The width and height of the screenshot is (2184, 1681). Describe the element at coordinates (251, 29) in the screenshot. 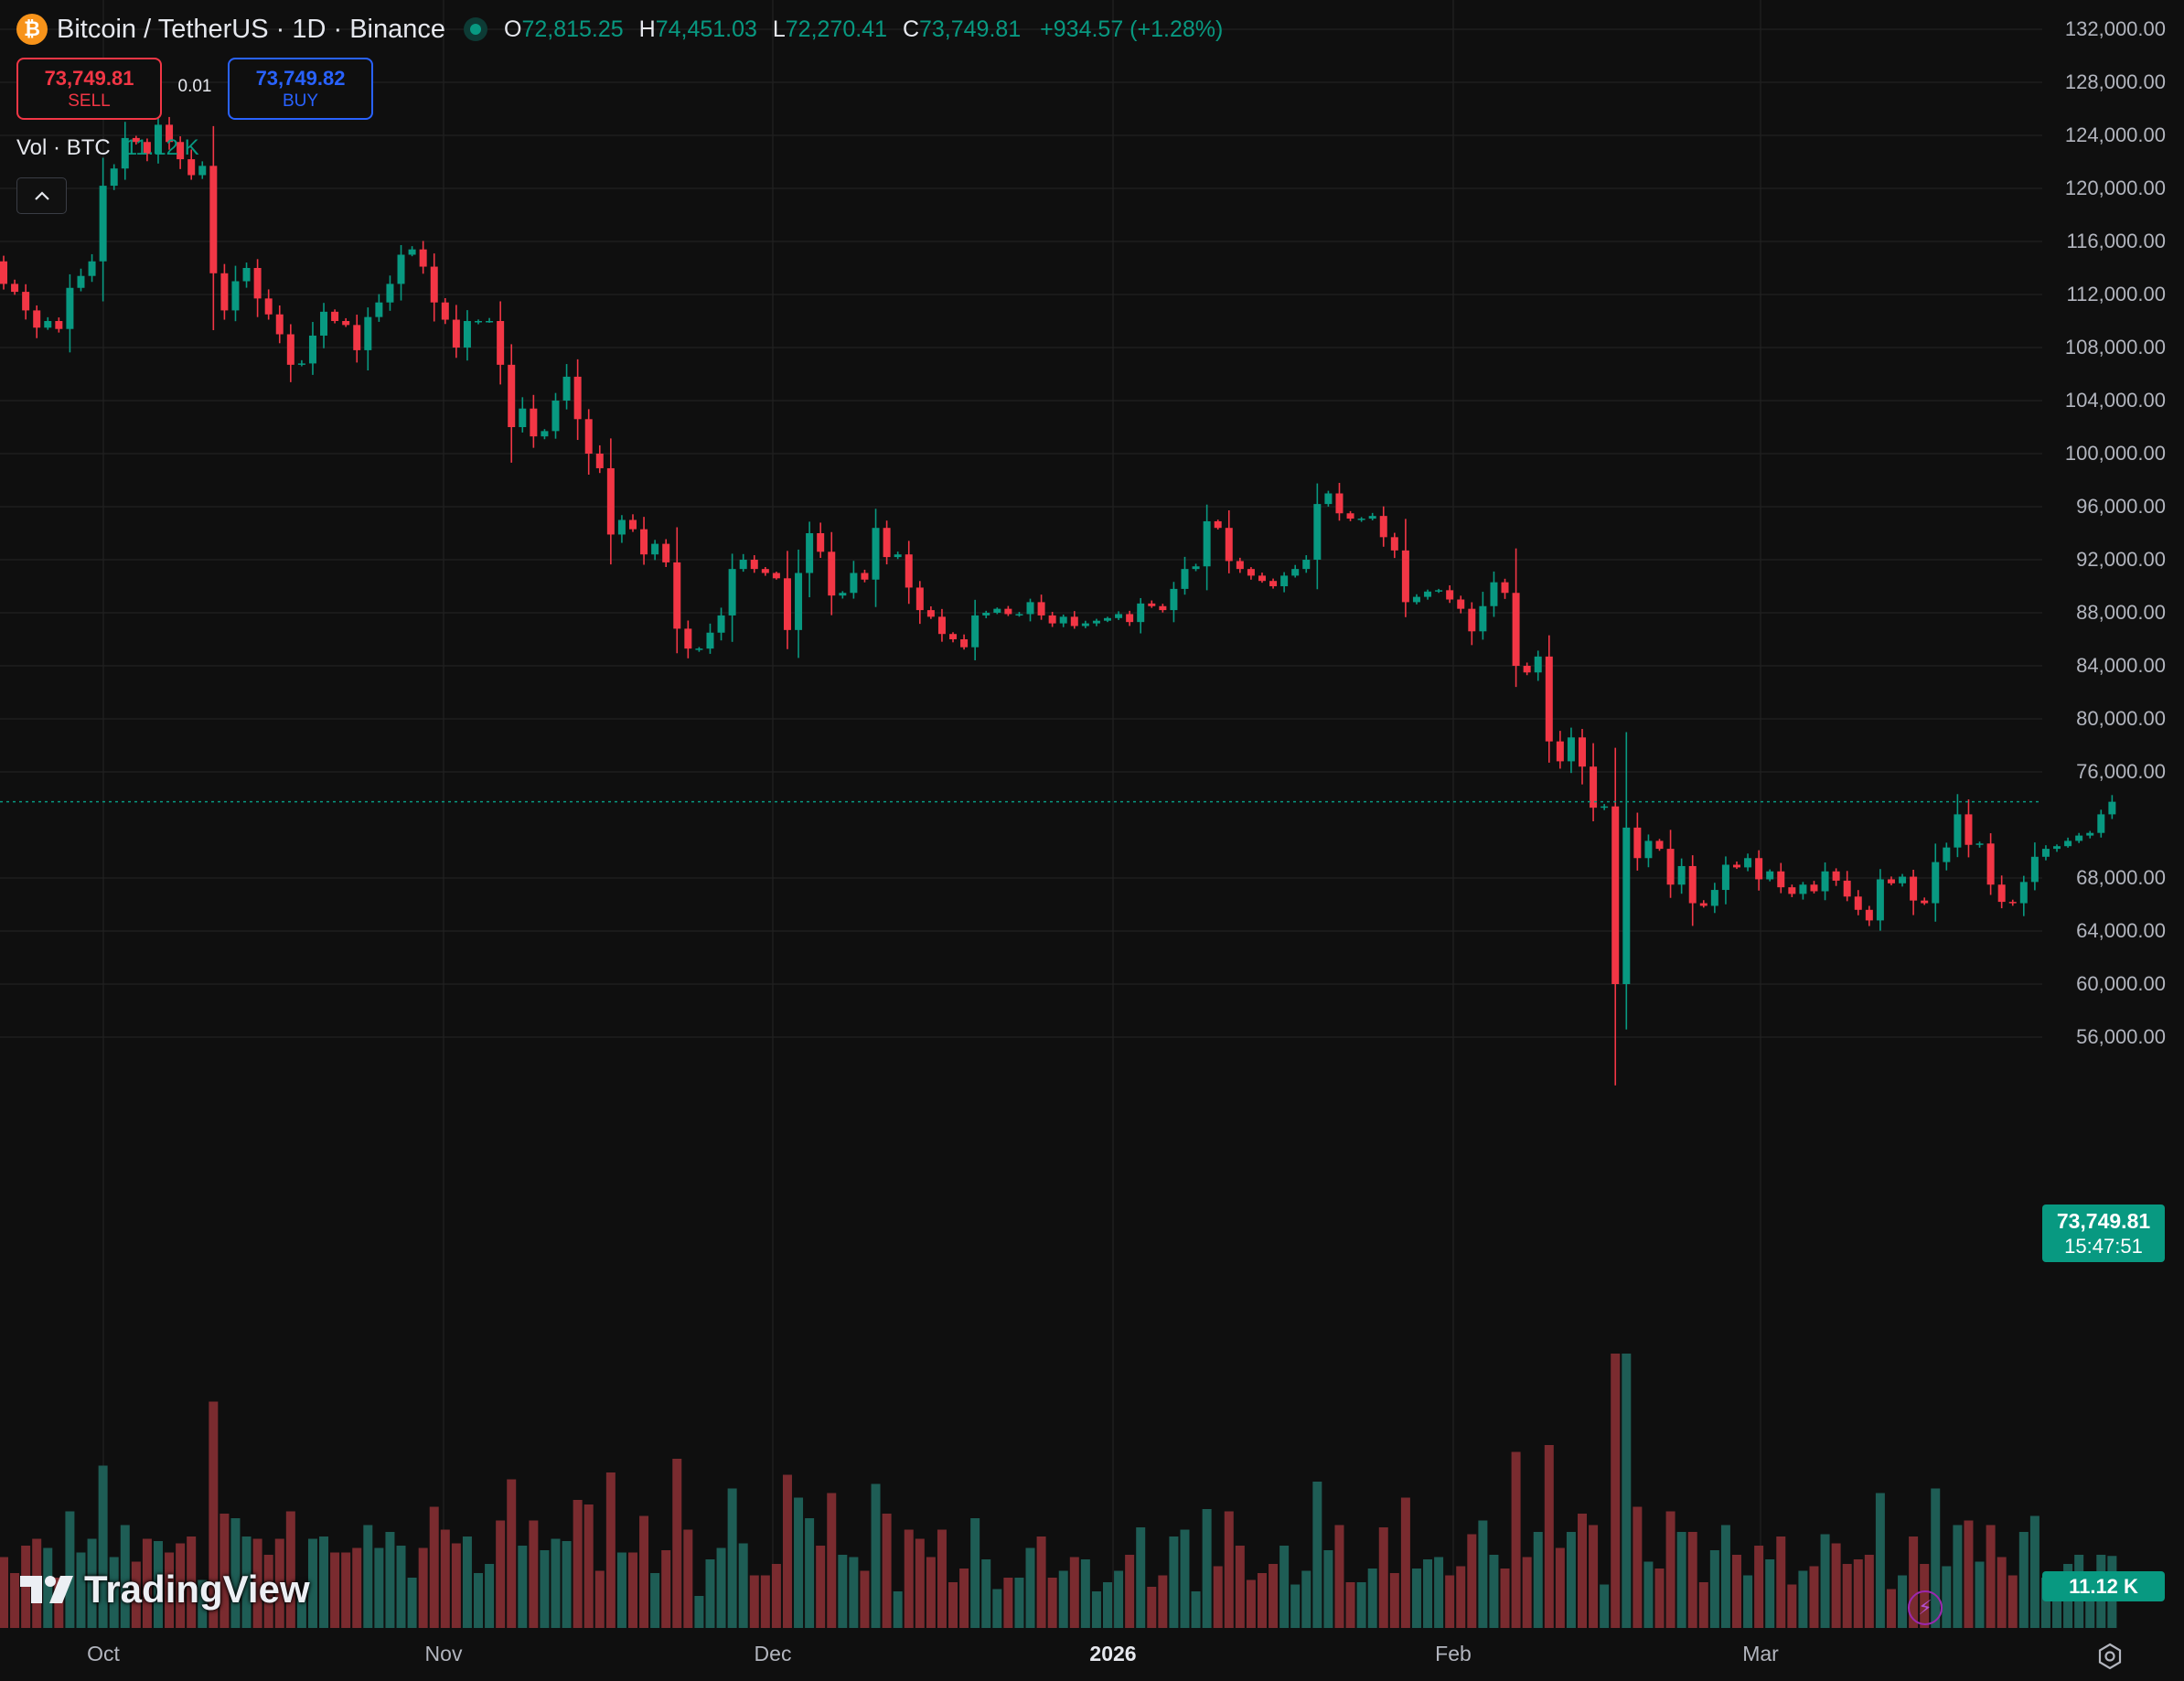

I see `symbol-title: Bitcoin / TetherUS · 1D · Binance` at that location.